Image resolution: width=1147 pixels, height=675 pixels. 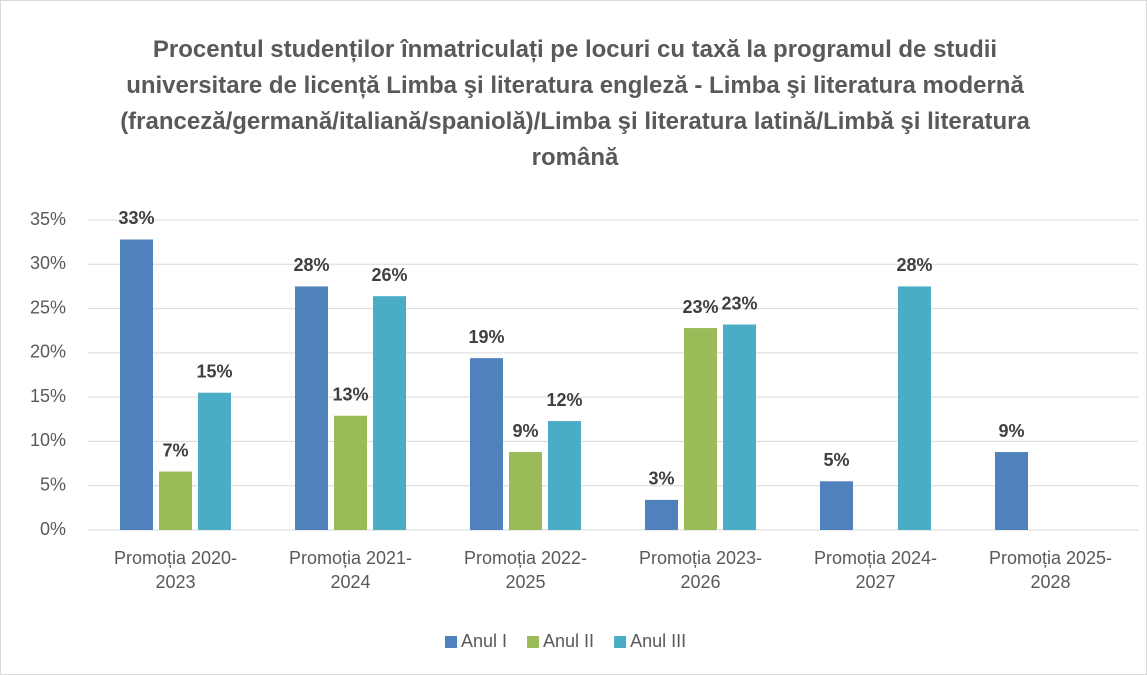 I want to click on data-label: 3%, so click(x=661, y=479).